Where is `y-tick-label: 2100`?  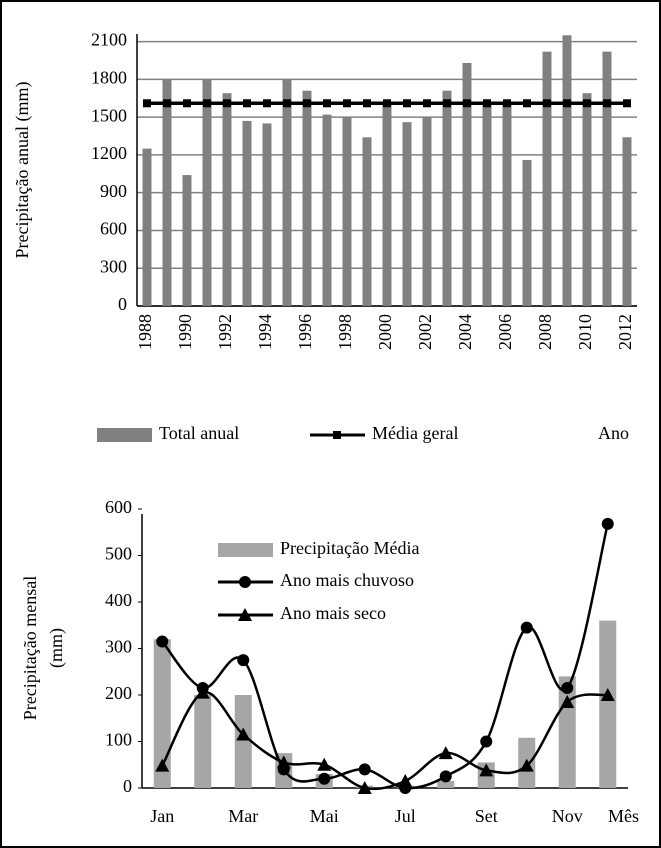
y-tick-label: 2100 is located at coordinates (109, 40).